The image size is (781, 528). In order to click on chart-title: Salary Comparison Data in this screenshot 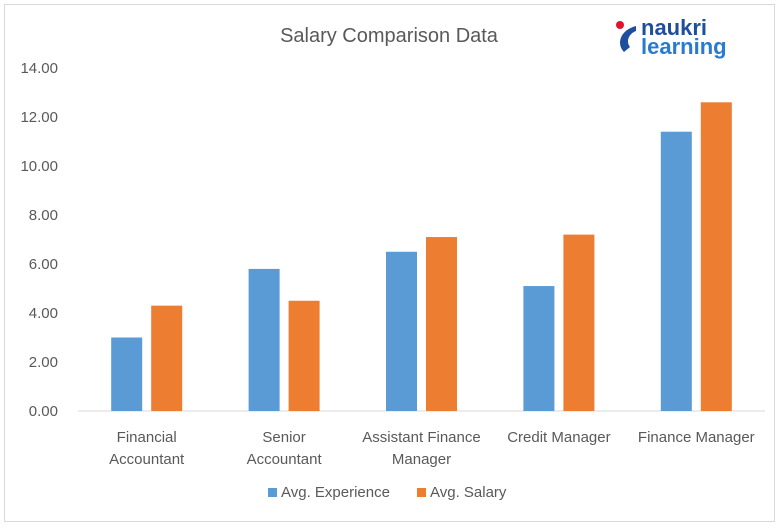, I will do `click(389, 36)`.